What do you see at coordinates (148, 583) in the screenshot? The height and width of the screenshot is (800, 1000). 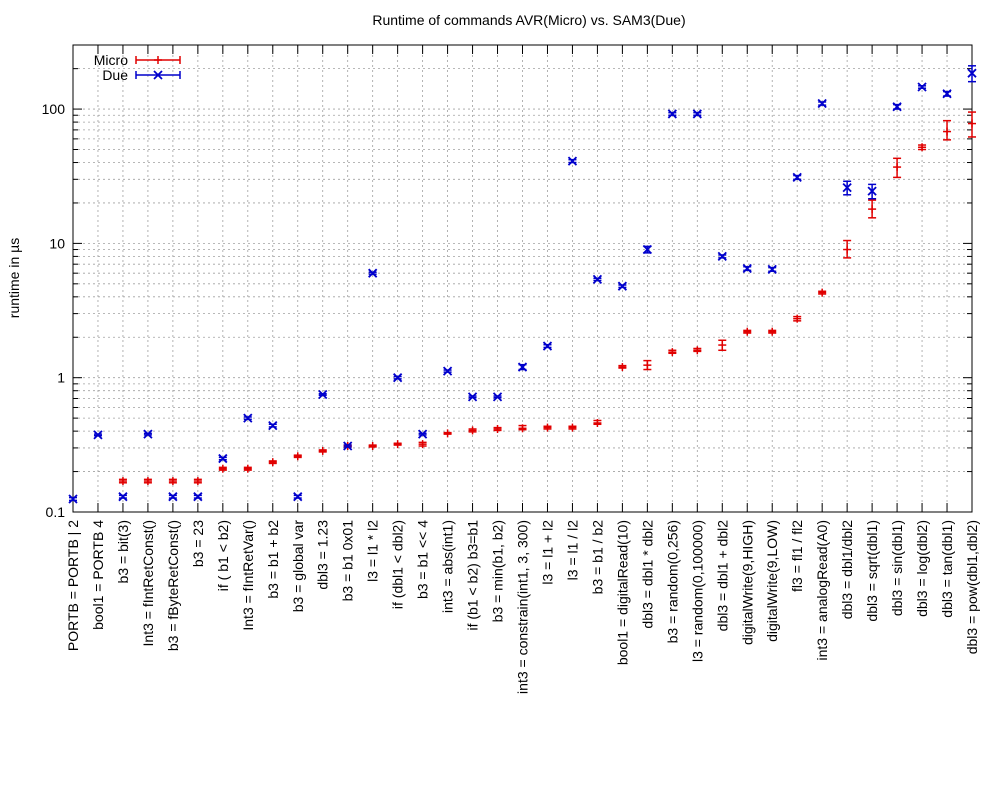 I see `x-tick-label: Int3 = fIntRetConst()` at bounding box center [148, 583].